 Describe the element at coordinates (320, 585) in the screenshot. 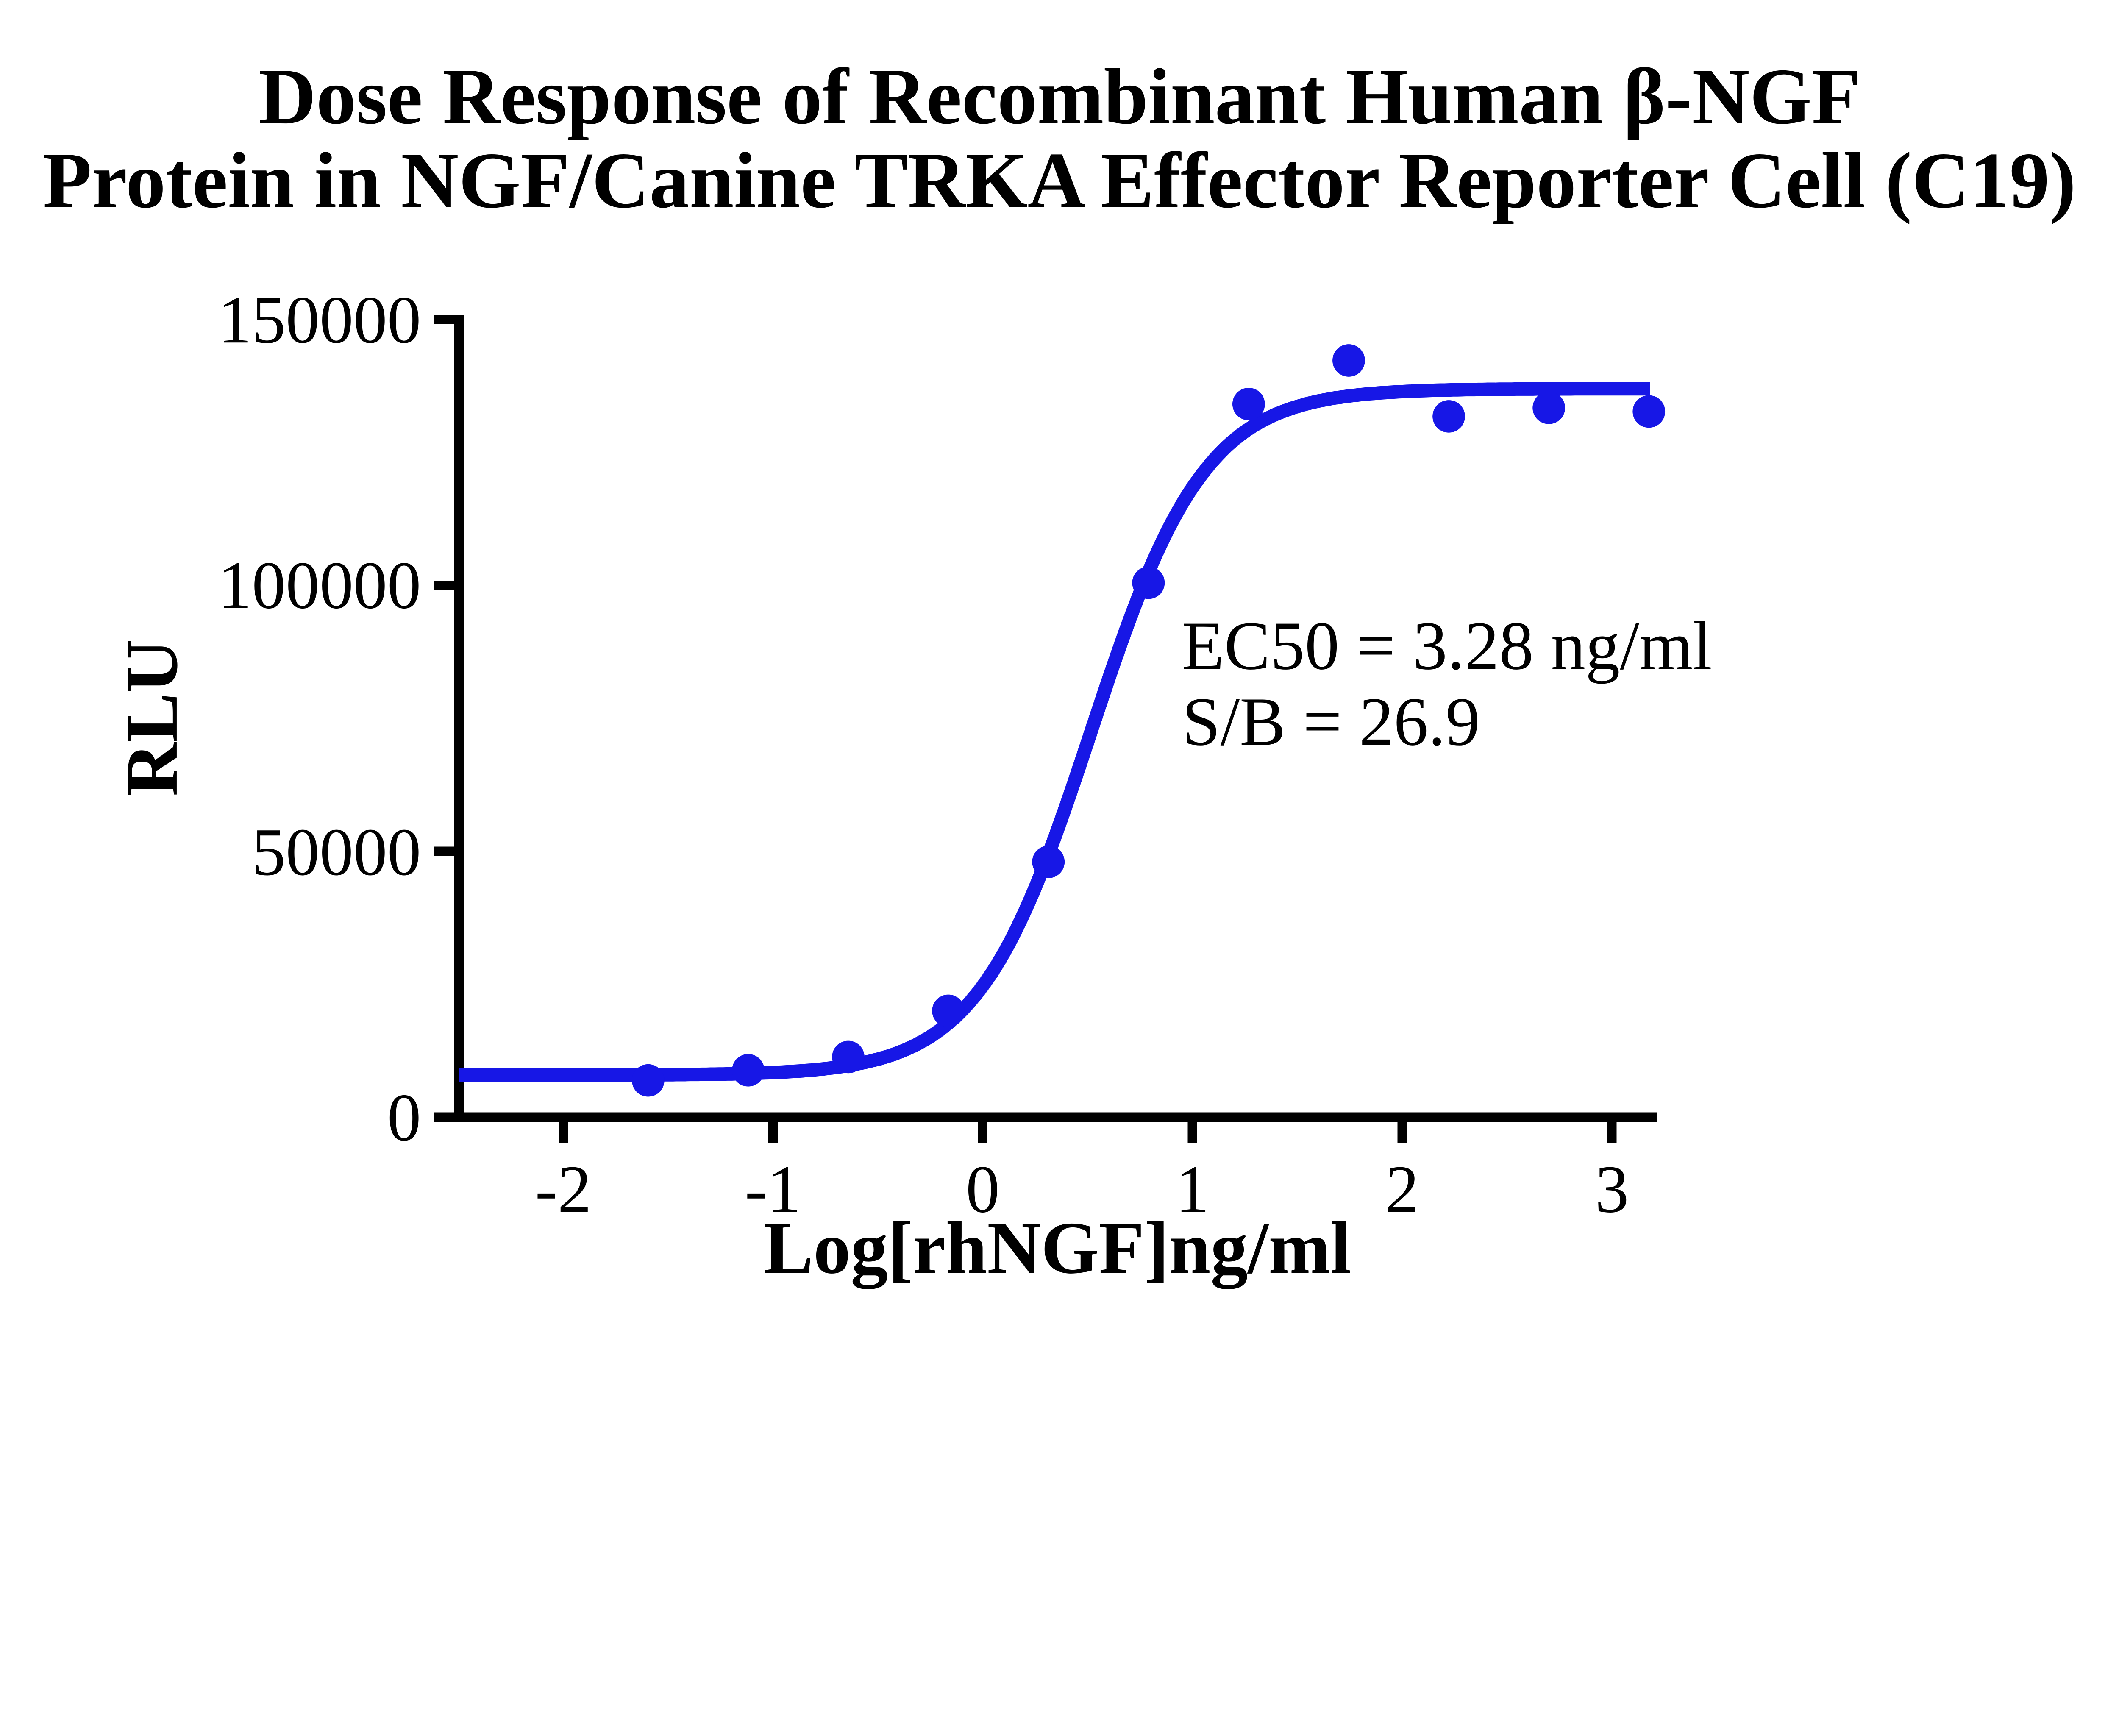

I see `y-tick-label: 100000` at that location.